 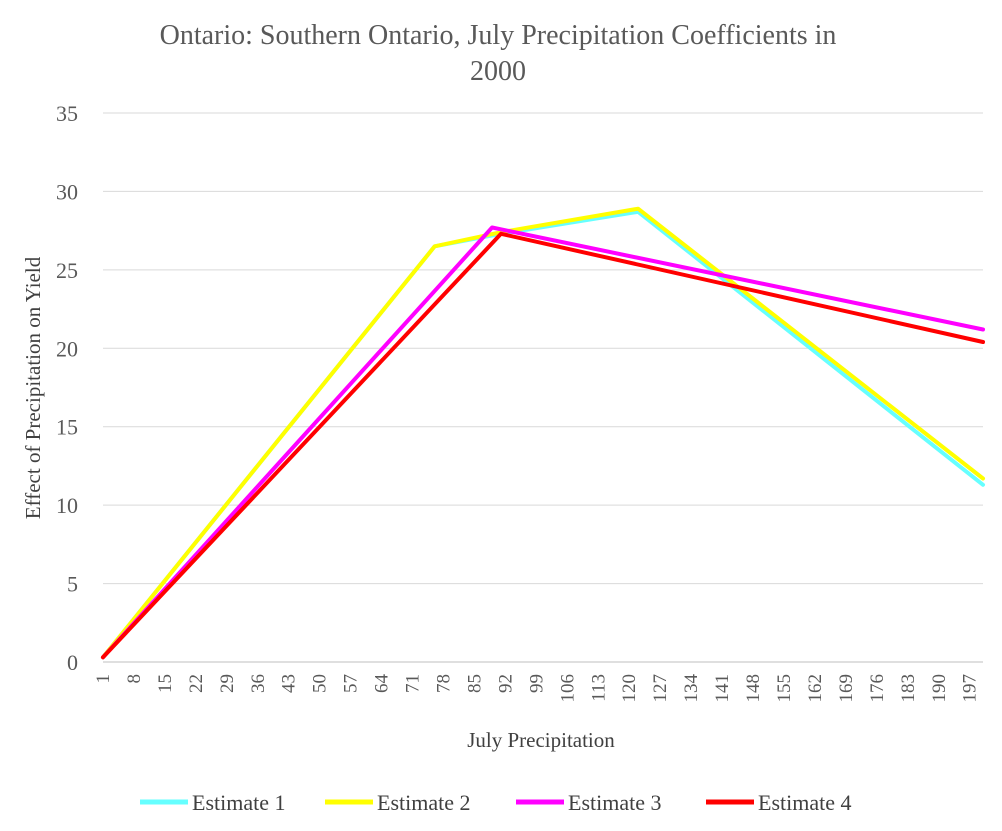 What do you see at coordinates (67, 191) in the screenshot?
I see `y-tick-label-30: 30` at bounding box center [67, 191].